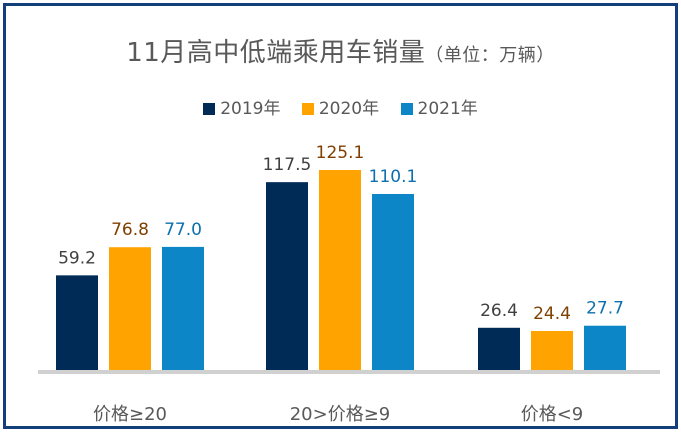 The width and height of the screenshot is (681, 432). Describe the element at coordinates (77, 322) in the screenshot. I see `bar-ge20-2019` at that location.